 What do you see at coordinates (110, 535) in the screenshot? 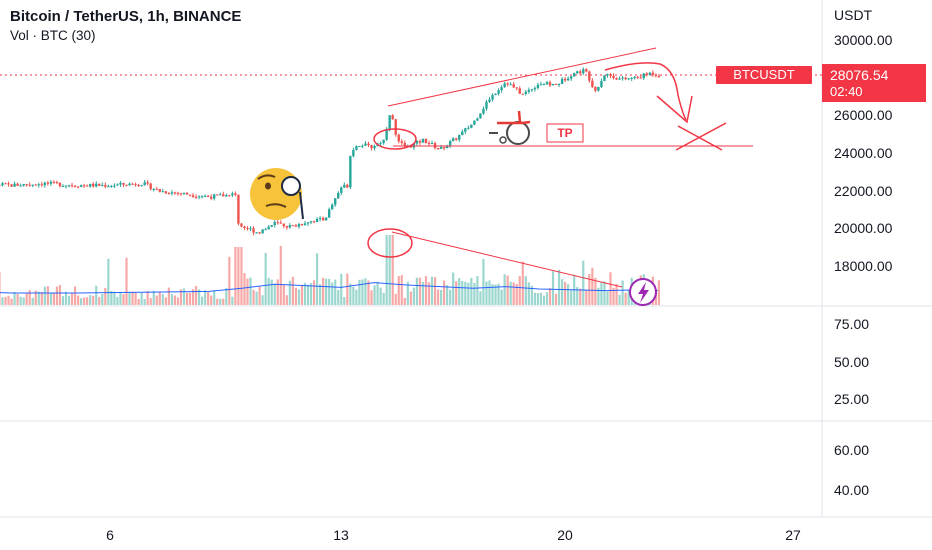
I see `x-tick: 6` at bounding box center [110, 535].